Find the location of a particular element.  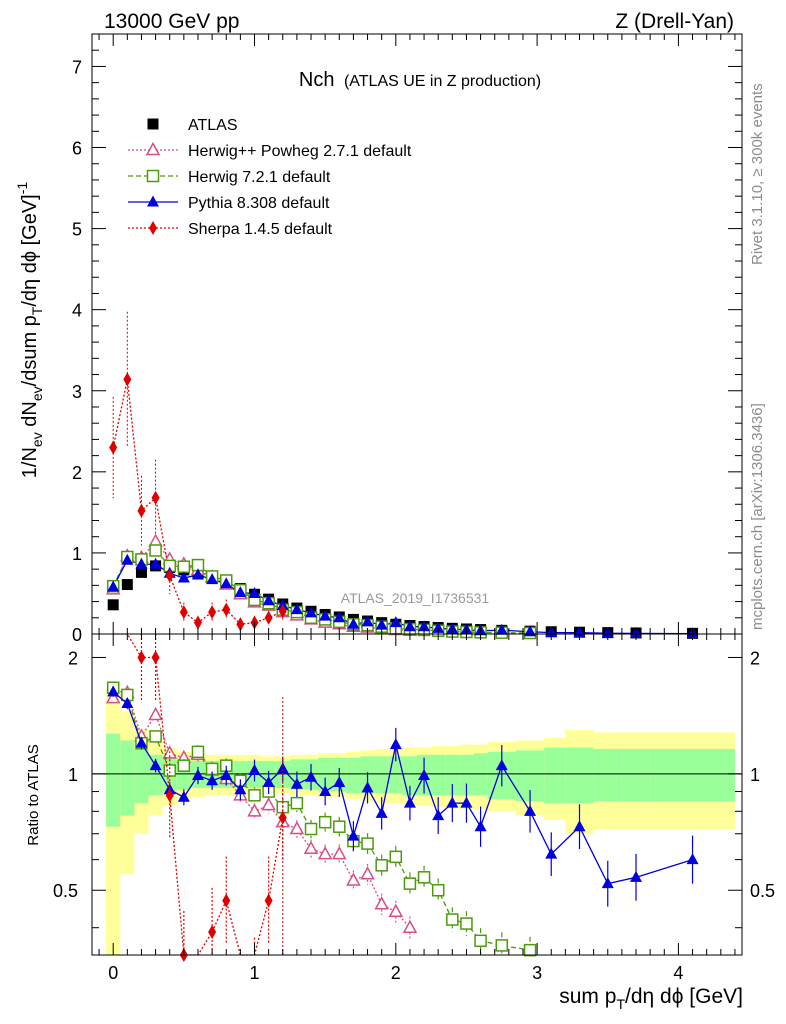

y-tick-label: 0 is located at coordinates (77, 635).